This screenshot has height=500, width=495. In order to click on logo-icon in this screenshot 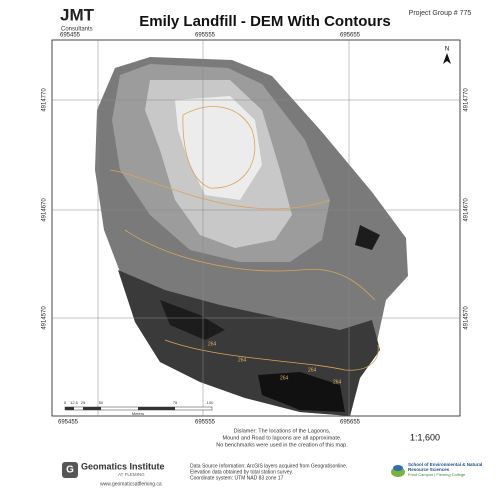, I will do `click(70, 470)`.